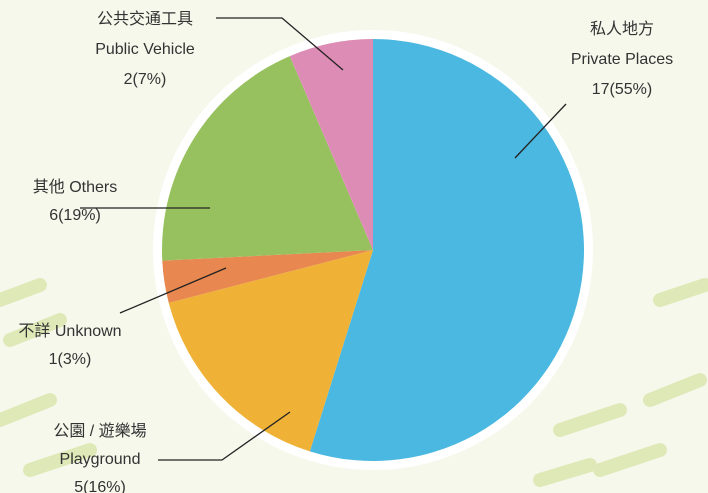 This screenshot has height=493, width=708. Describe the element at coordinates (100, 459) in the screenshot. I see `slice-label: Playground` at that location.